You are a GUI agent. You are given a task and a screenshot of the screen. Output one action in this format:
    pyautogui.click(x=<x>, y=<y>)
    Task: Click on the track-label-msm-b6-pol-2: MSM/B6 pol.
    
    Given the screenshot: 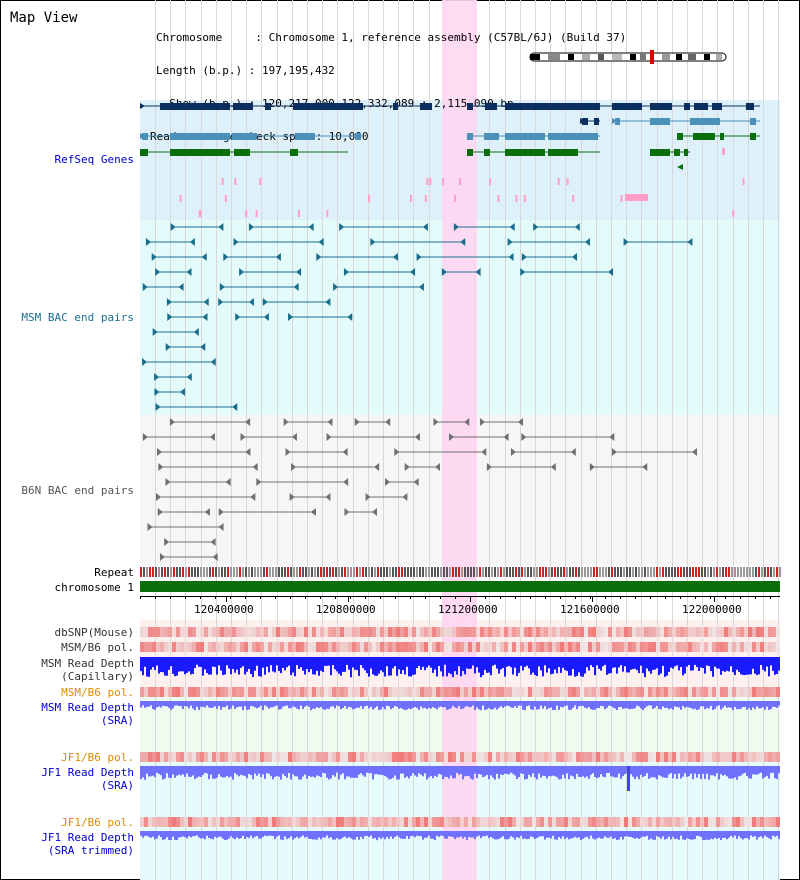 What is the action you would take?
    pyautogui.click(x=97, y=692)
    